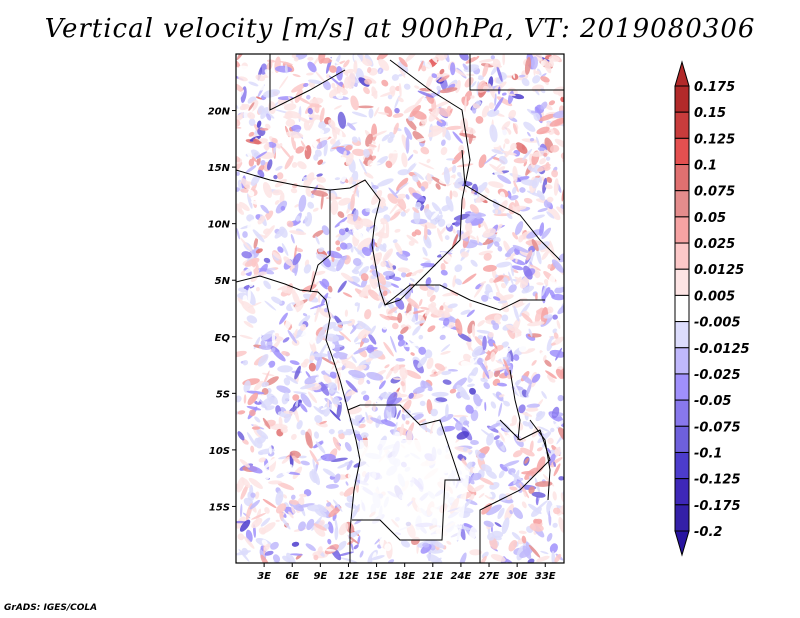  Describe the element at coordinates (432, 576) in the screenshot. I see `lon-tick-label: 21E` at that location.